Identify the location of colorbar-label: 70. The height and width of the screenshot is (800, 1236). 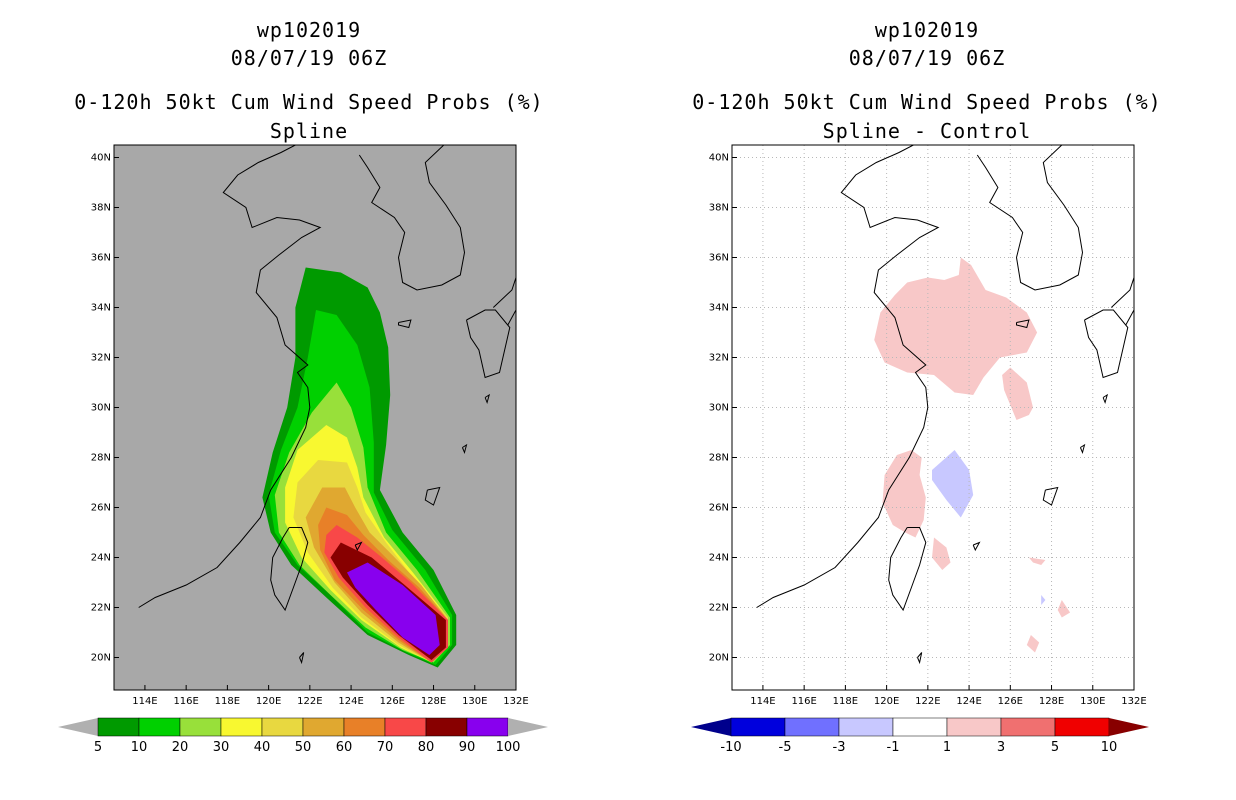
(385, 747).